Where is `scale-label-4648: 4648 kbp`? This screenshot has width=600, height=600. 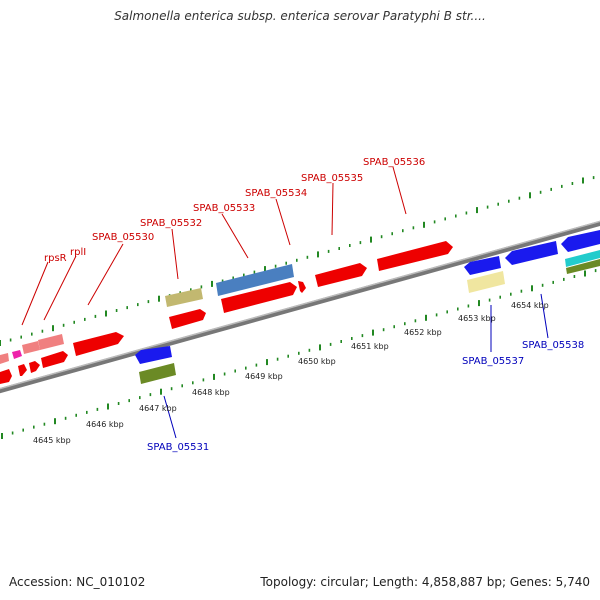
scale-label-4648: 4648 kbp is located at coordinates (211, 392).